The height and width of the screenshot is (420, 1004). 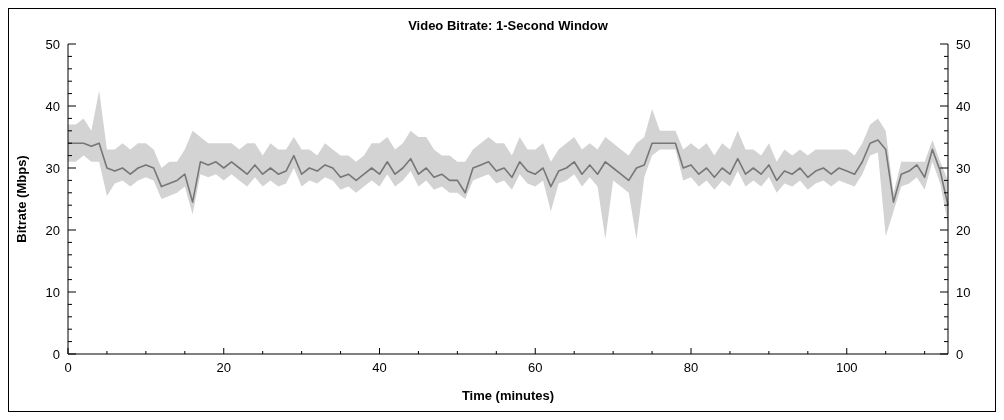 I want to click on y-tick-label: 40, so click(x=52, y=106).